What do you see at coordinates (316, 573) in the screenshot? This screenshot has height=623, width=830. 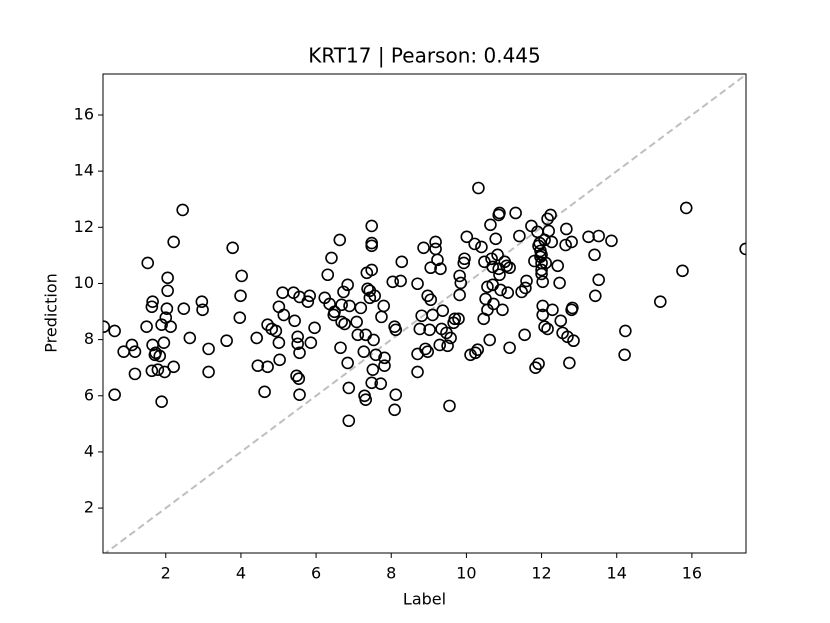 I see `x-tick-label: 6` at bounding box center [316, 573].